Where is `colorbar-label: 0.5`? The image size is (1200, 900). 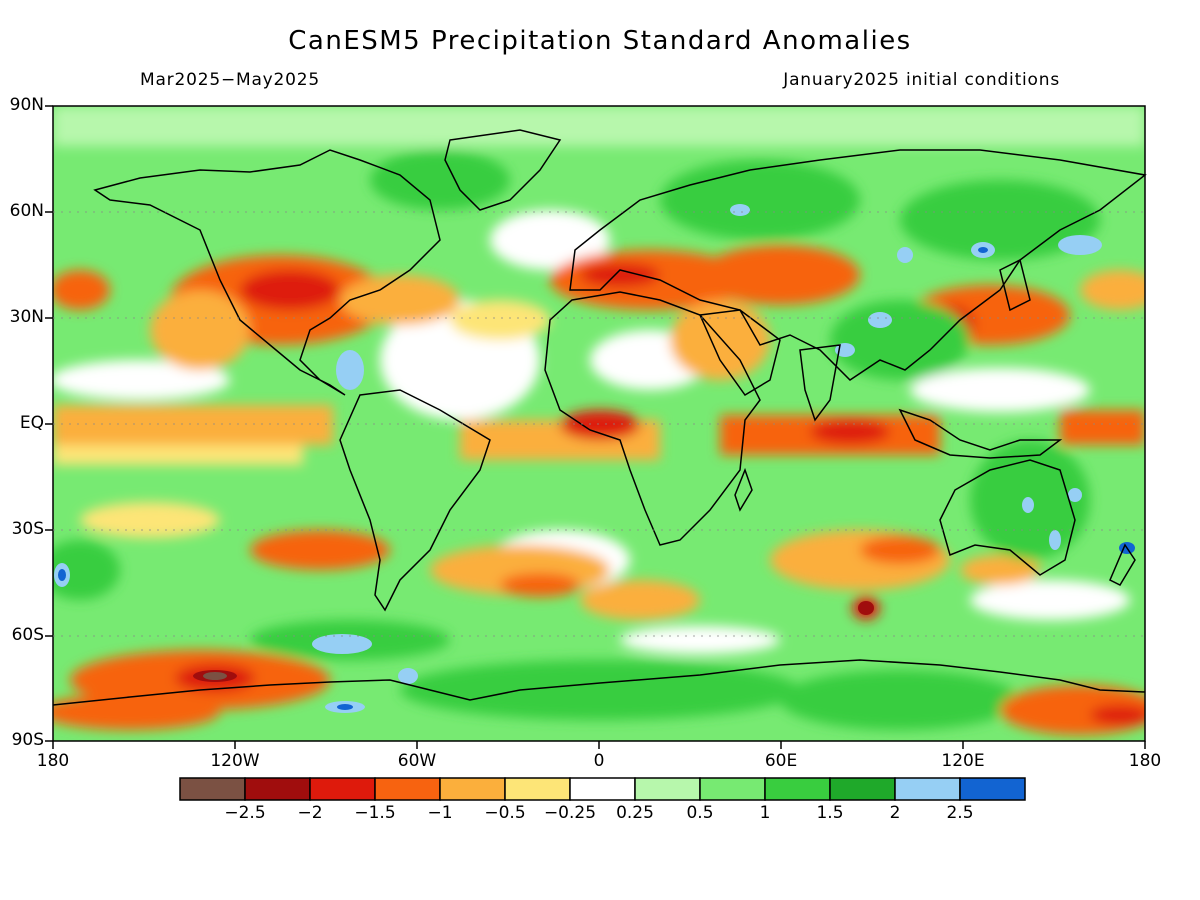
colorbar-label: 0.5 is located at coordinates (699, 813).